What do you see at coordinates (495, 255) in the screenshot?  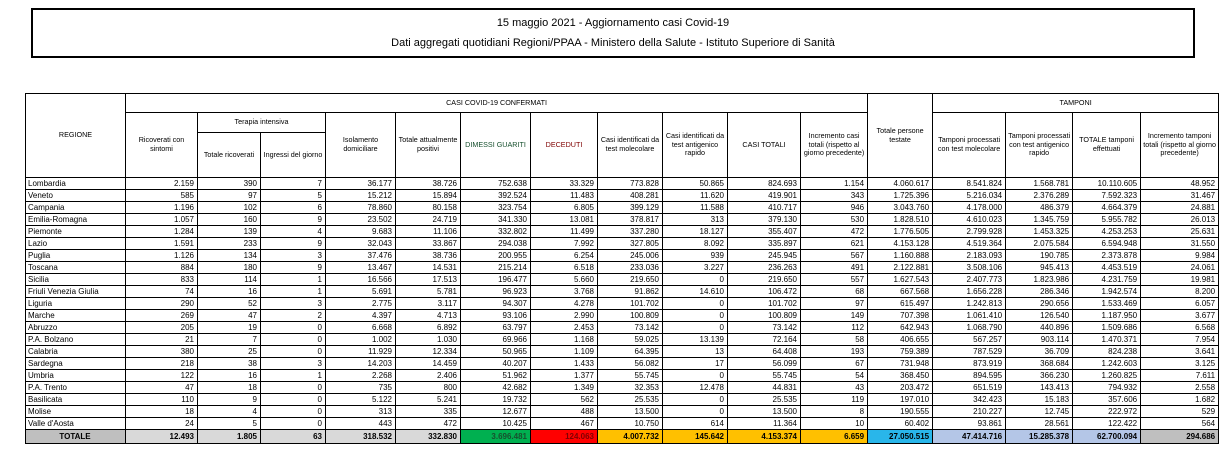 I see `table-cell: 200.955` at bounding box center [495, 255].